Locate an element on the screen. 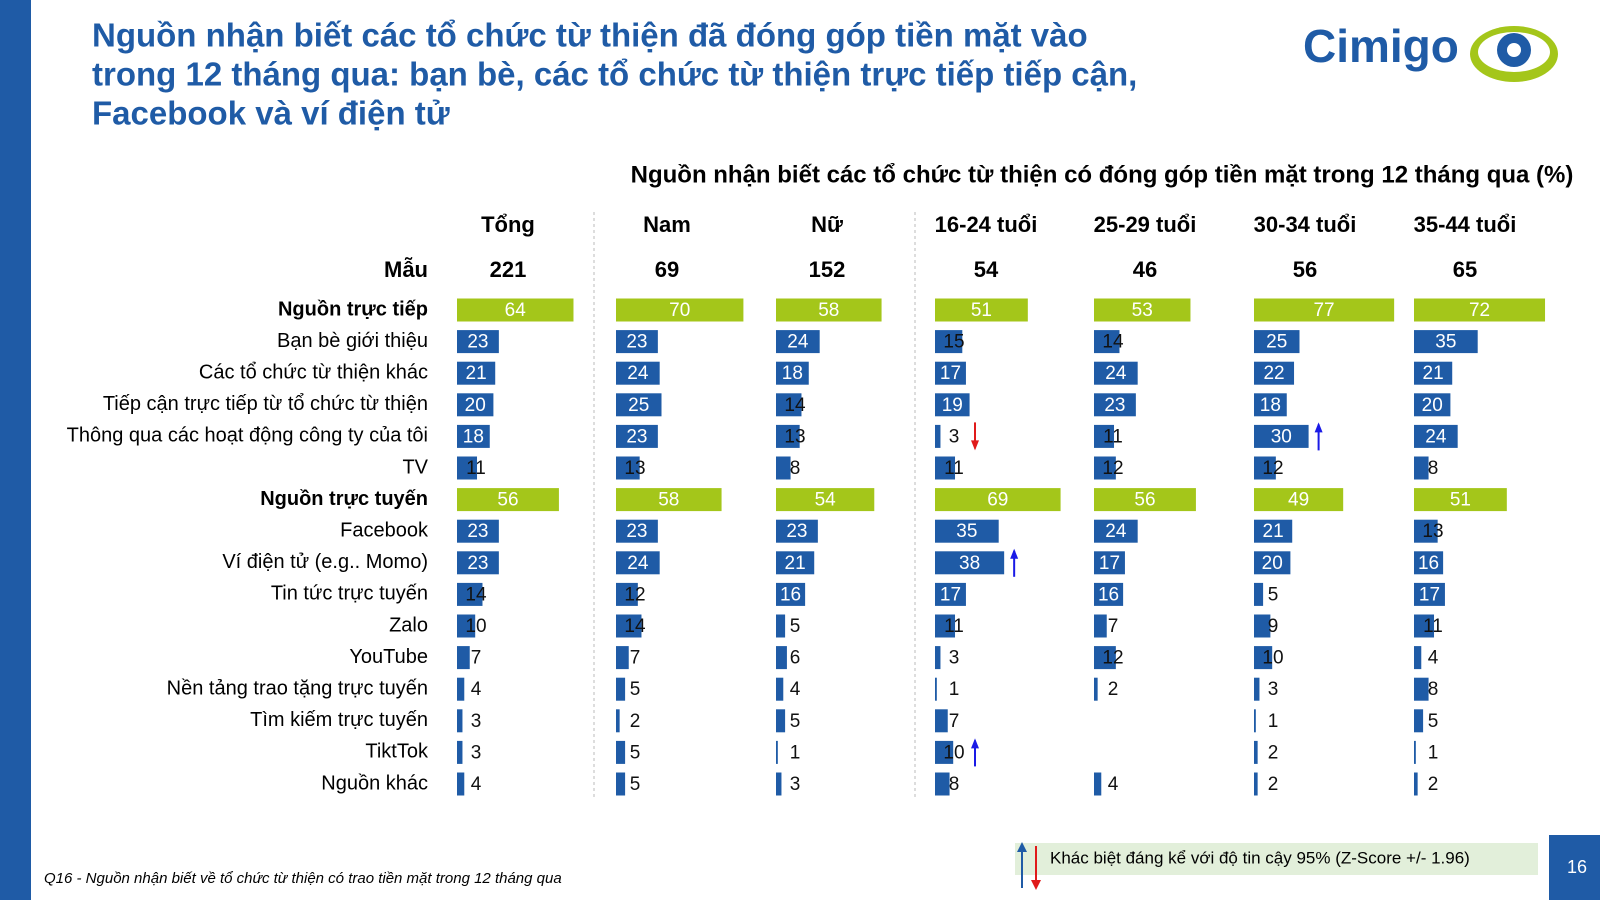 This screenshot has width=1600, height=900. row-label: Bạn bè giới thiệu is located at coordinates (352, 341).